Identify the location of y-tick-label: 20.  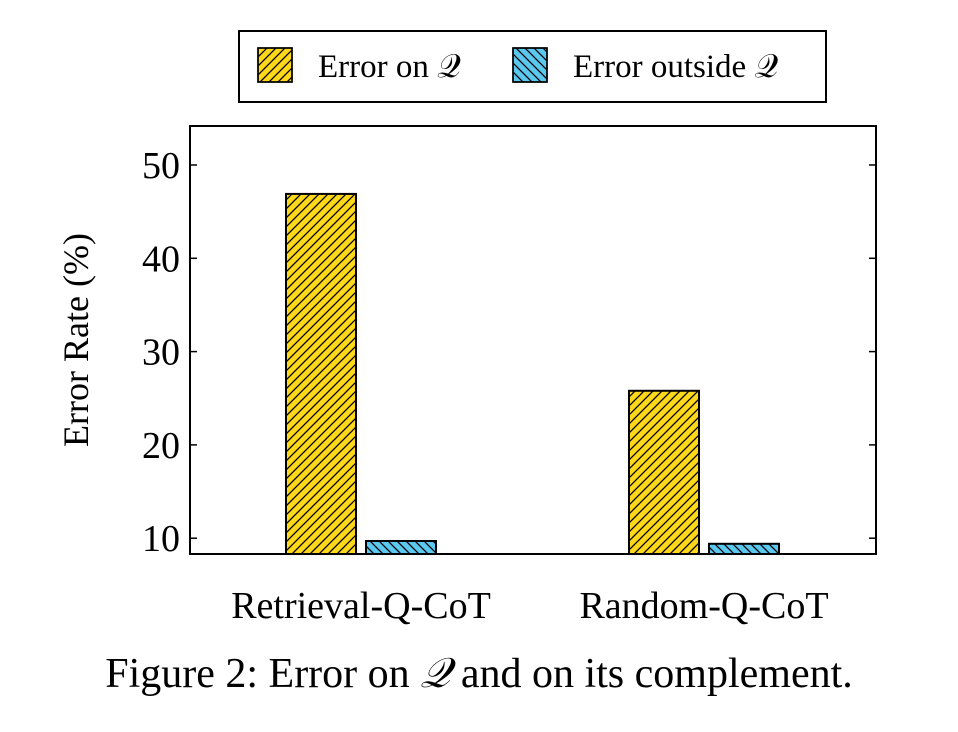
(161, 446).